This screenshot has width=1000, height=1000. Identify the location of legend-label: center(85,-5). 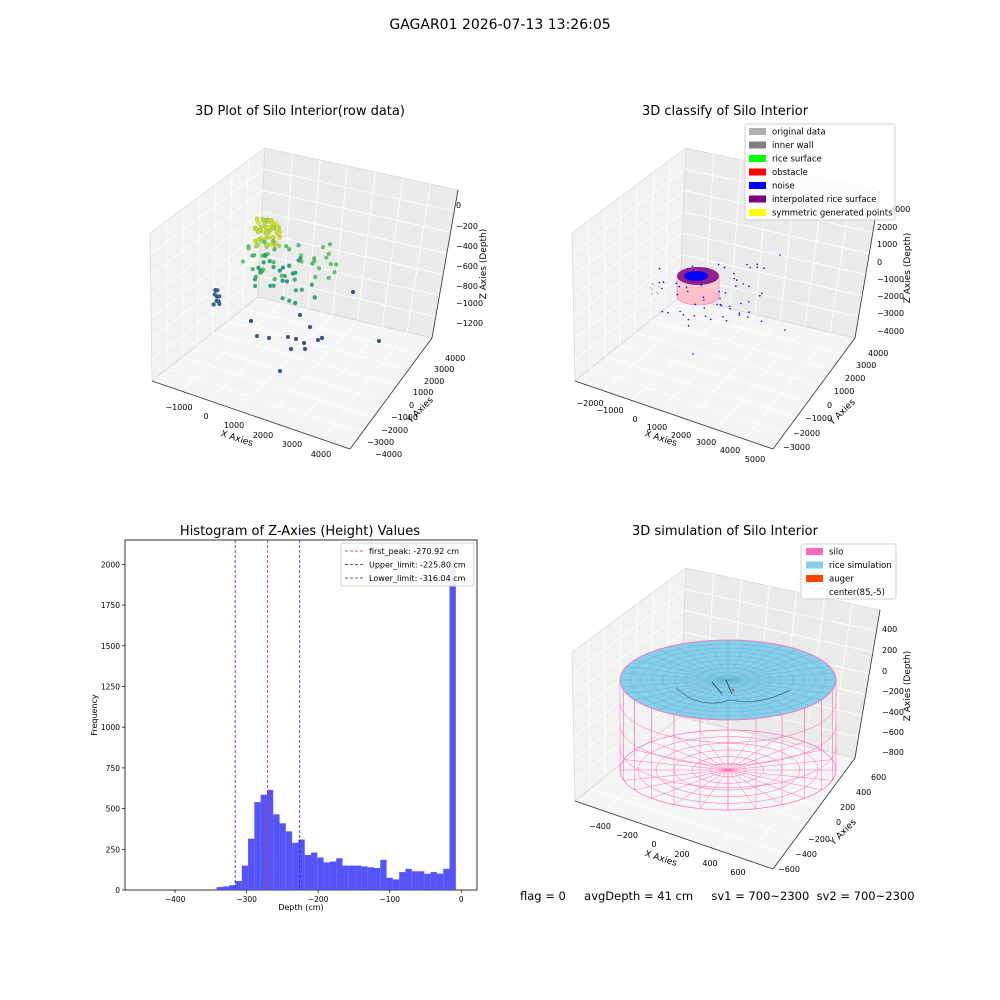
(857, 593).